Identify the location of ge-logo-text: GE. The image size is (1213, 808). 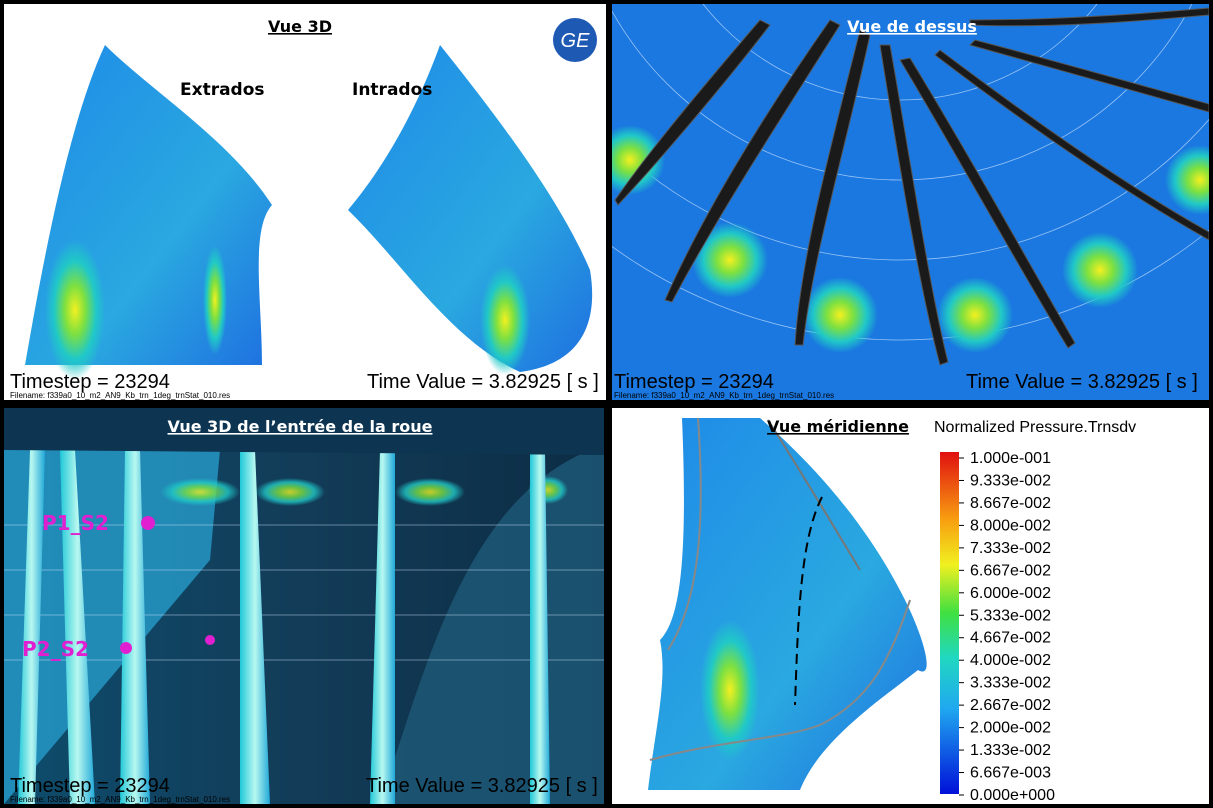
(576, 41).